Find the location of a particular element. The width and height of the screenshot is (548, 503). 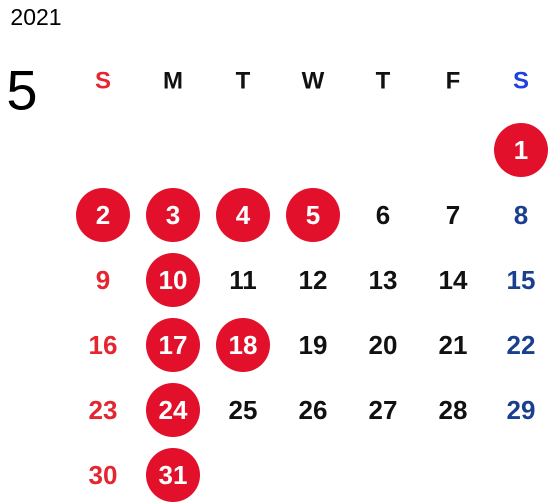

day: 18 is located at coordinates (243, 345).